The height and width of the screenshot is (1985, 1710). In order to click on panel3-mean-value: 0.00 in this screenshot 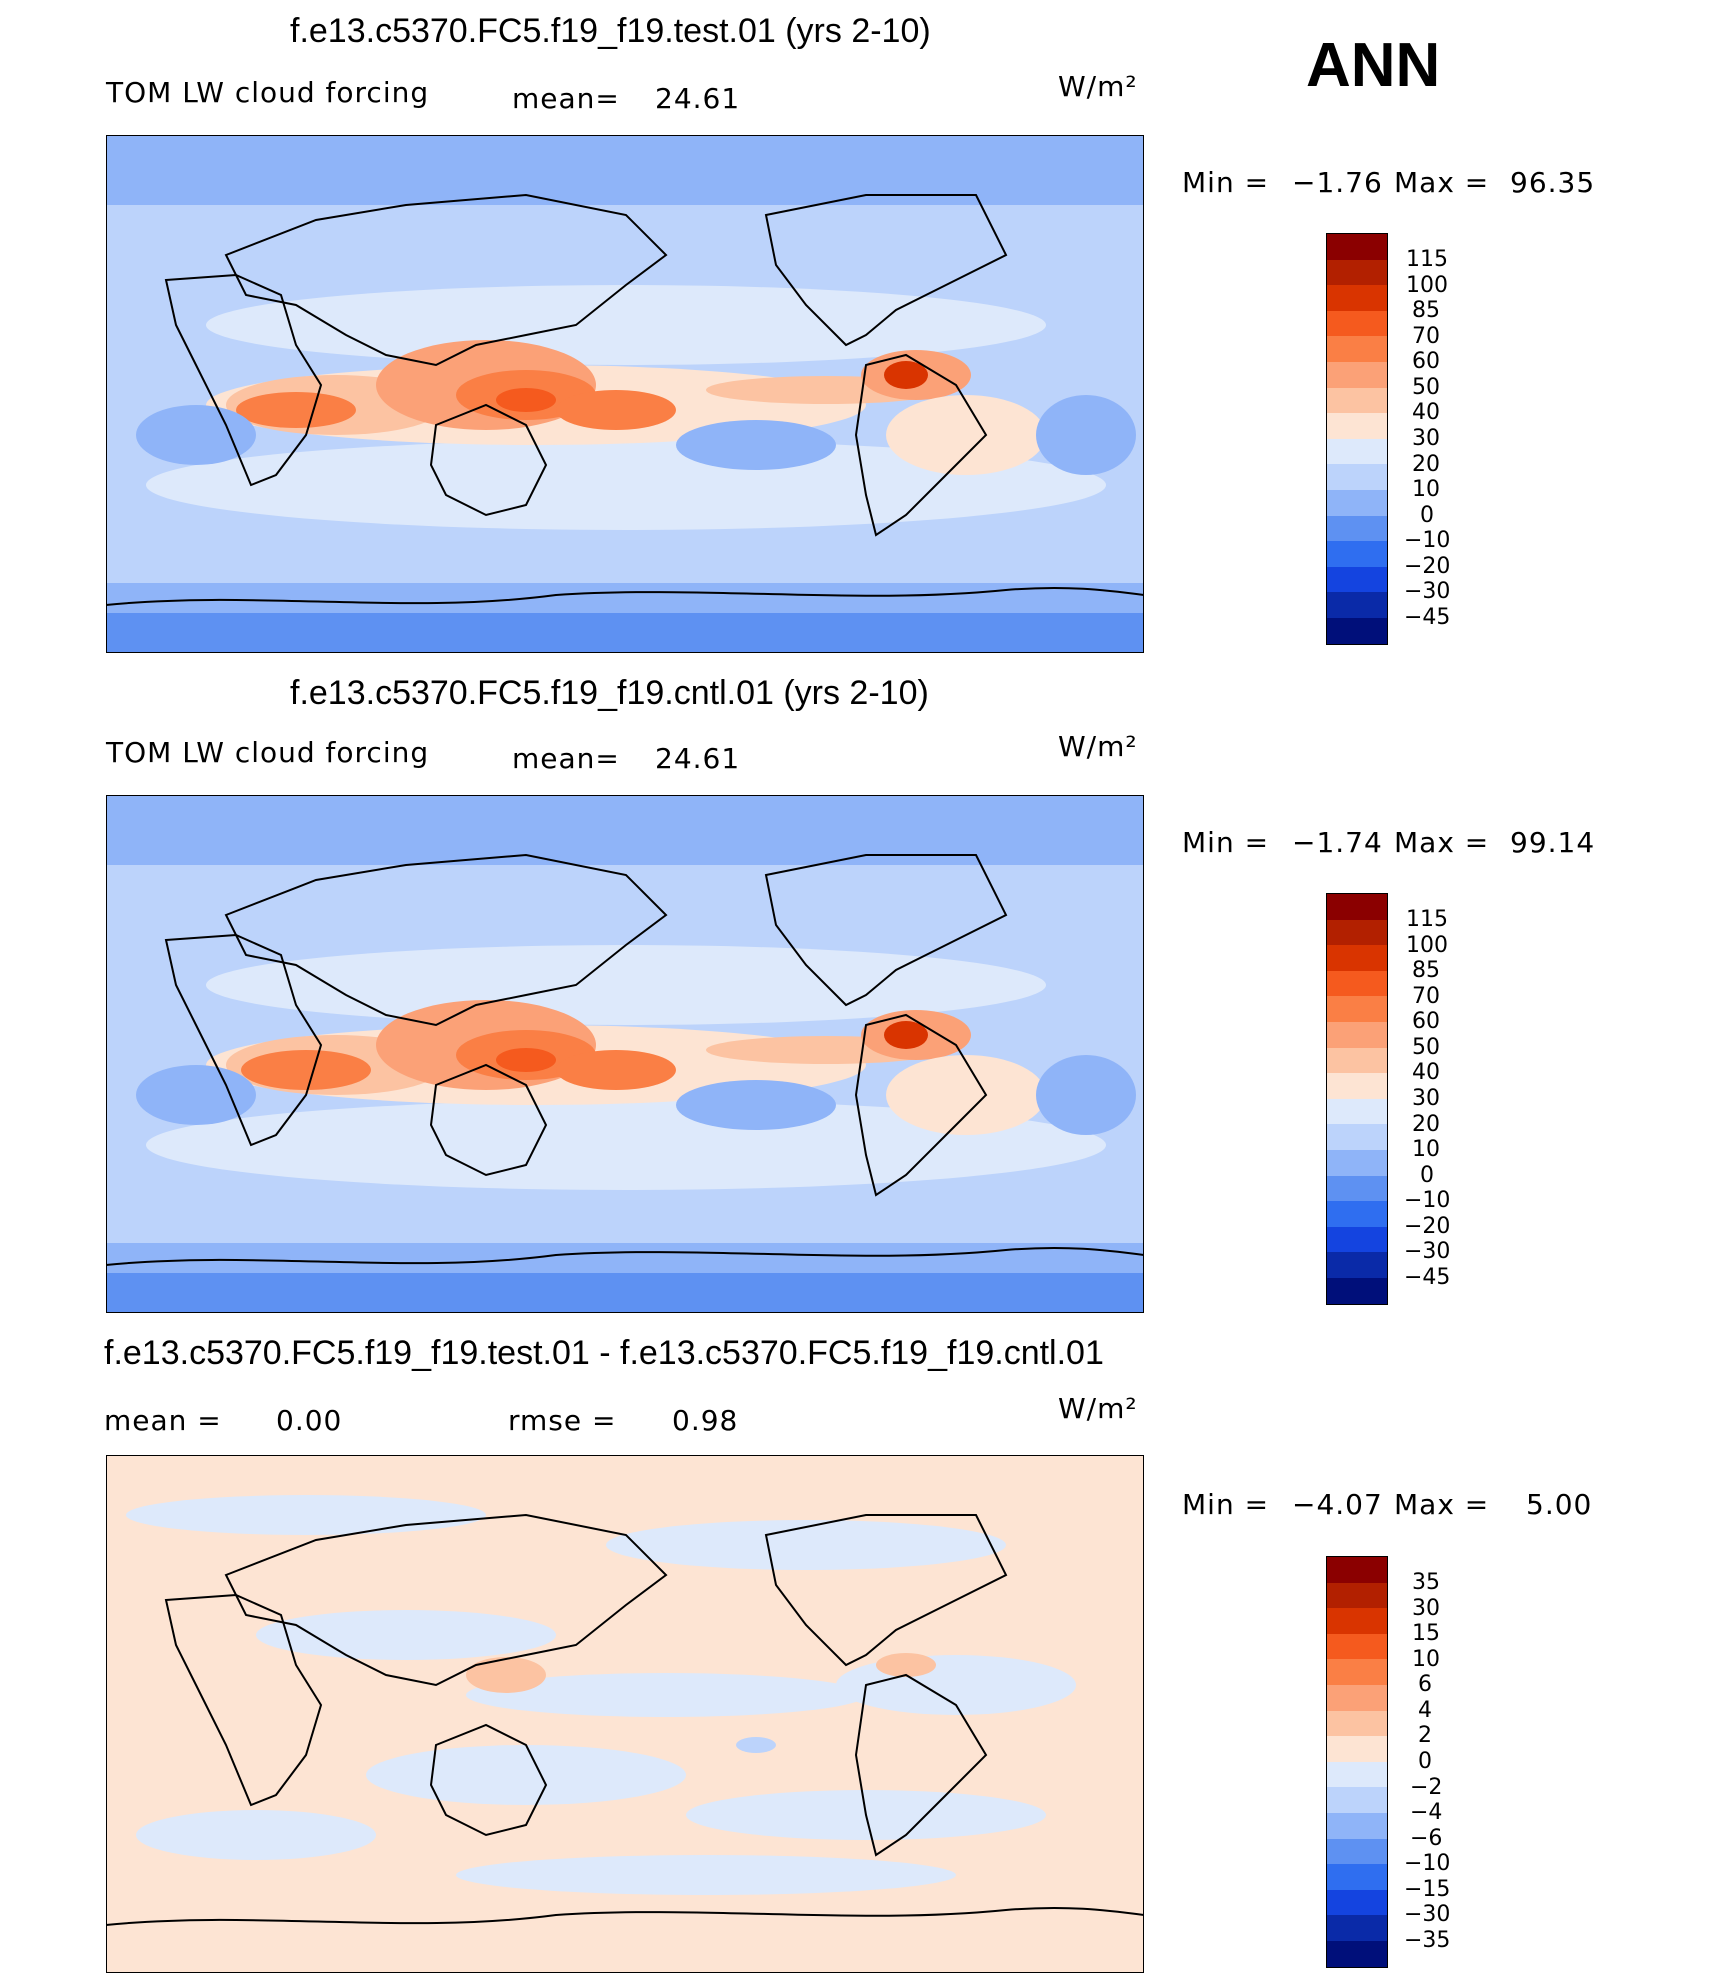, I will do `click(309, 1420)`.